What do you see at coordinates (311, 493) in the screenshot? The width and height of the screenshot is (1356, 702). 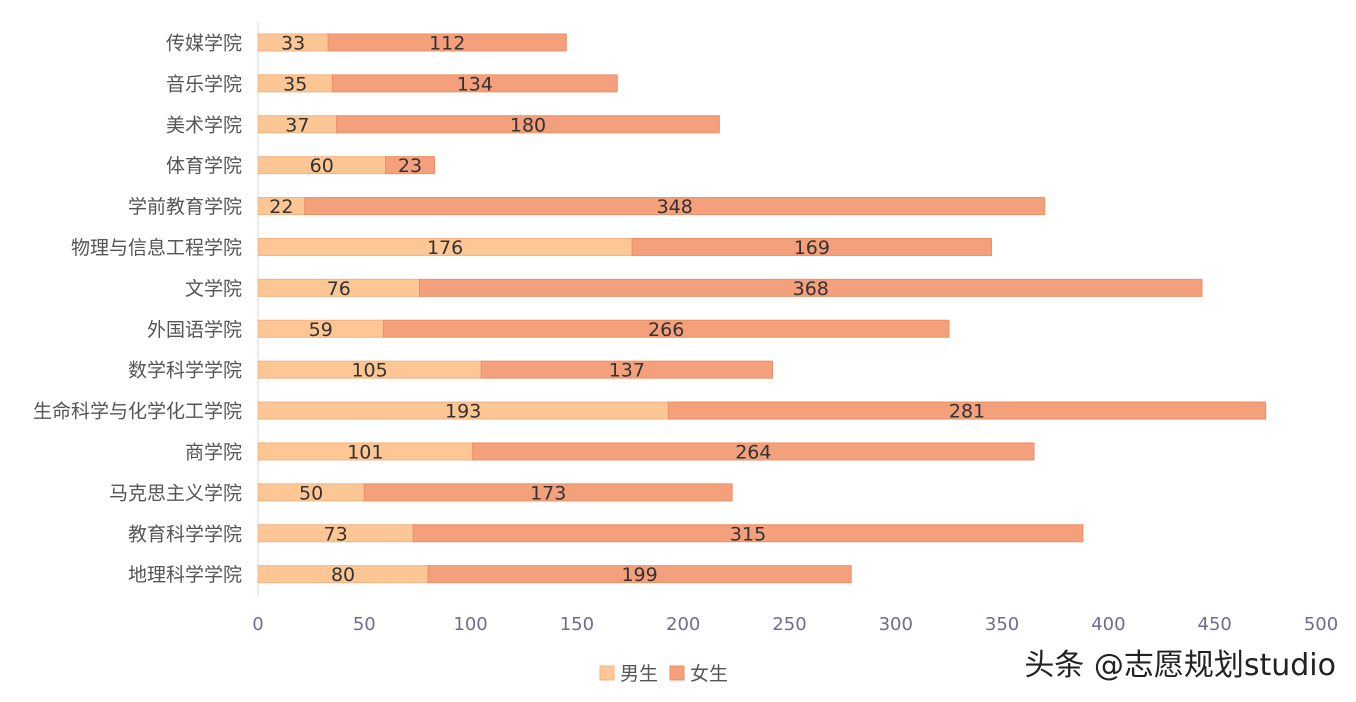 I see `data-label: 50` at bounding box center [311, 493].